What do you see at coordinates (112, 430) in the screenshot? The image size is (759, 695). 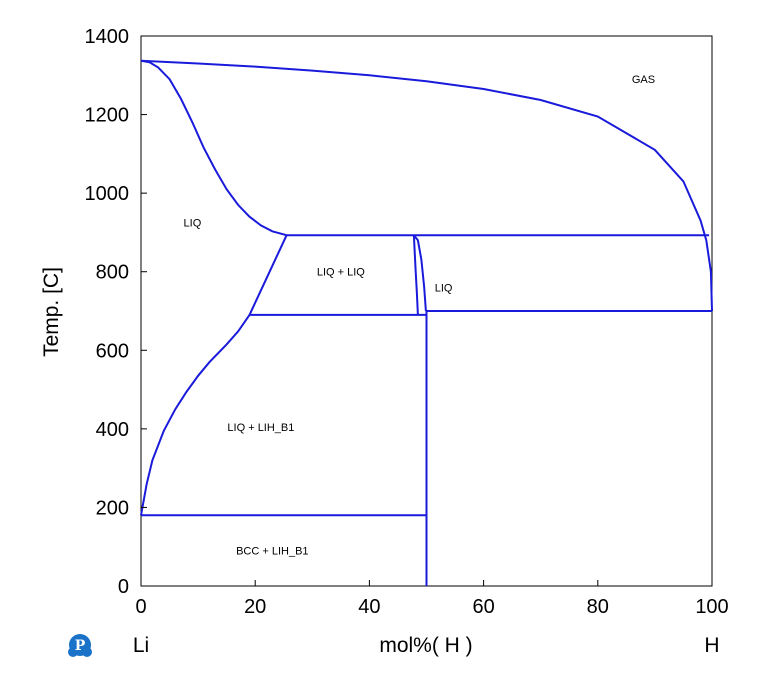 I see `y-tick-label: 400` at bounding box center [112, 430].